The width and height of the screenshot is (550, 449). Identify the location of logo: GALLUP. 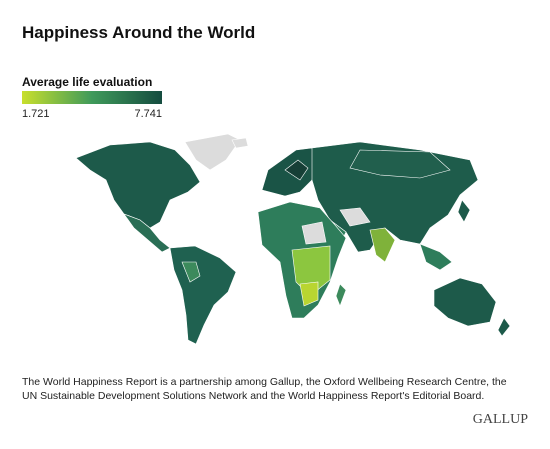
(500, 419).